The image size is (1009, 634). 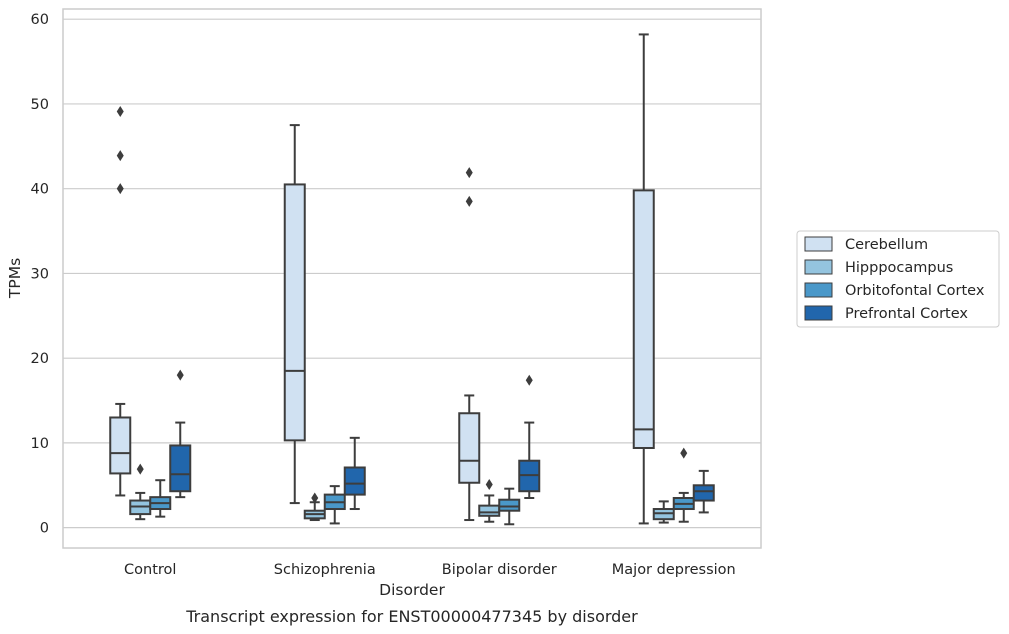 I want to click on y-tick-label: 20, so click(x=40, y=359).